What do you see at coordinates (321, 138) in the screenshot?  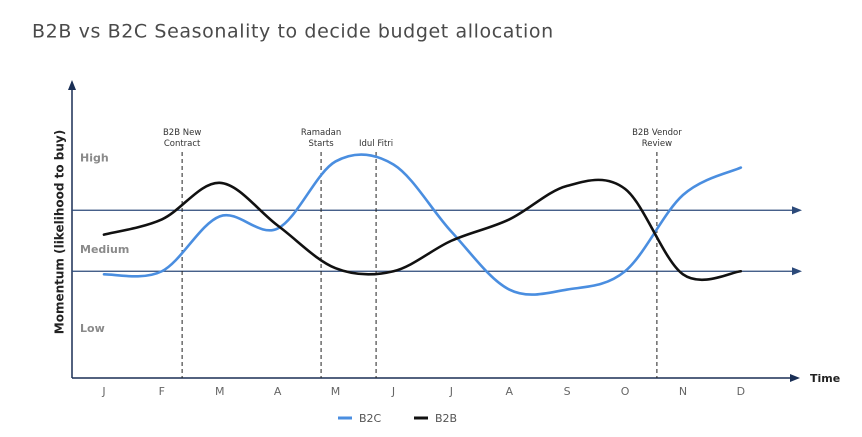 I see `annotation-label: Ramadan Starts` at bounding box center [321, 138].